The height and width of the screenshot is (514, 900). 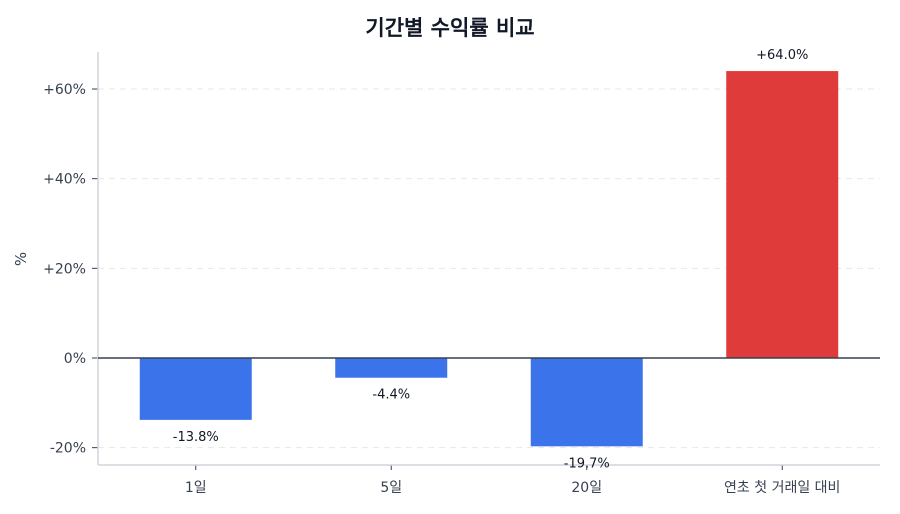 What do you see at coordinates (391, 395) in the screenshot?
I see `value-label: -4.4%` at bounding box center [391, 395].